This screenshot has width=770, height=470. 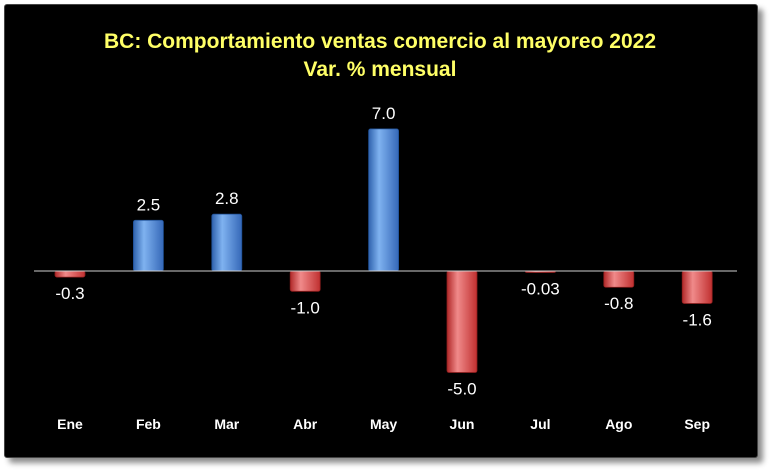 What do you see at coordinates (697, 424) in the screenshot?
I see `tick-label-sep: Sep` at bounding box center [697, 424].